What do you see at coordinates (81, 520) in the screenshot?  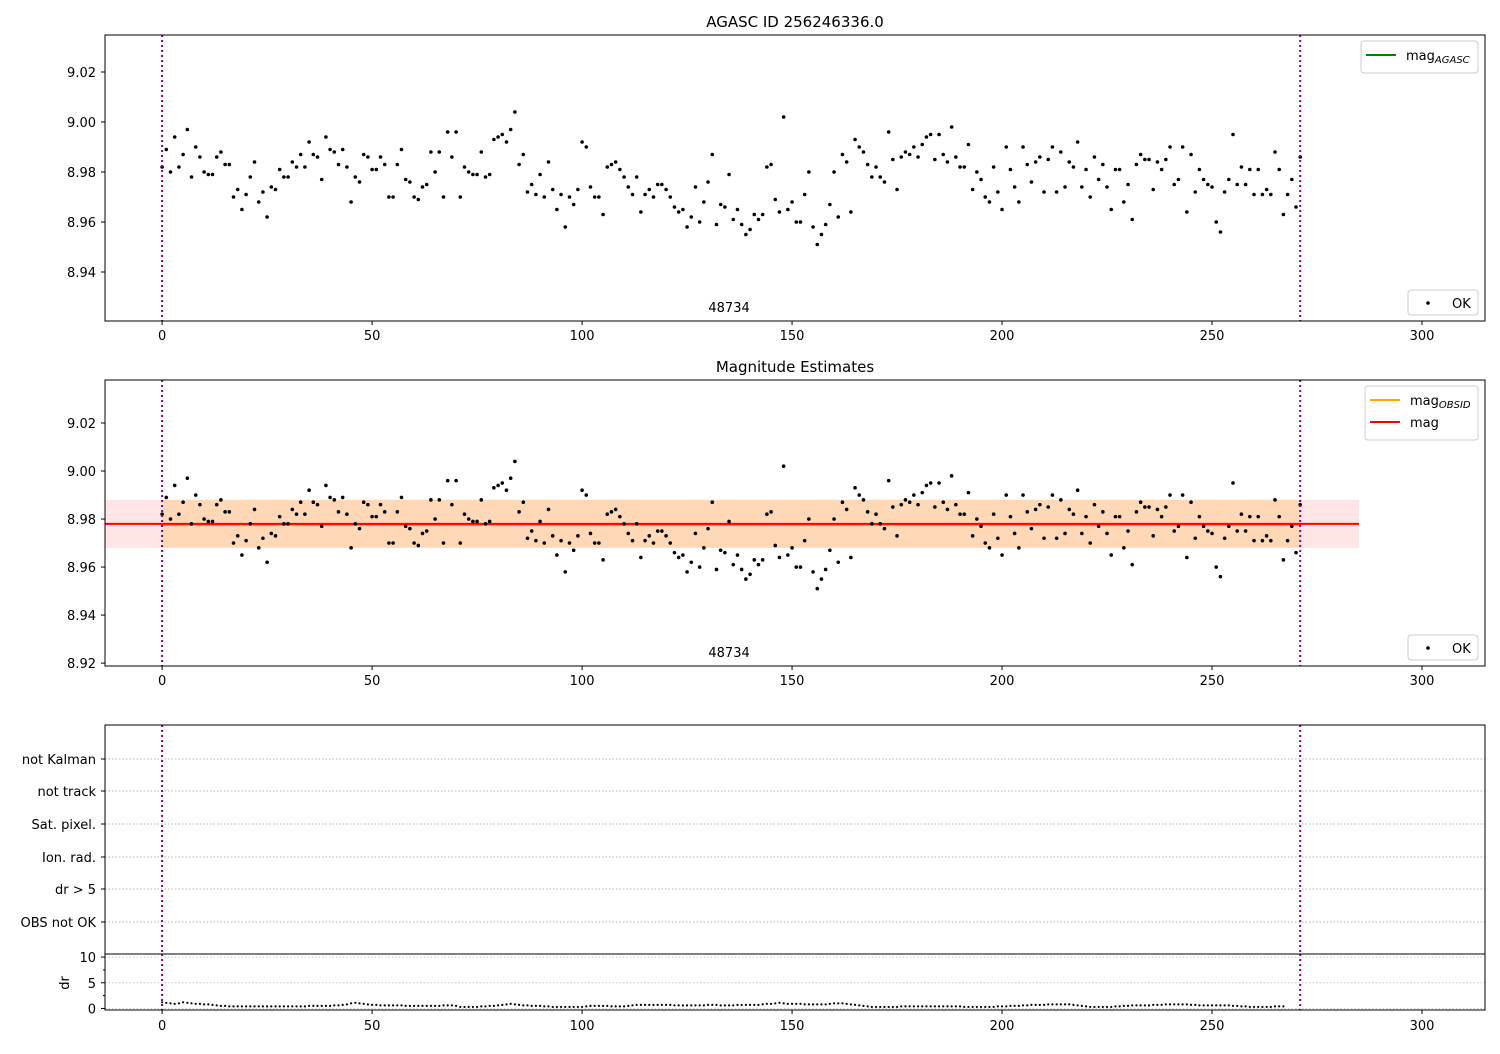 I see `y-tick-label: 8.98` at bounding box center [81, 520].